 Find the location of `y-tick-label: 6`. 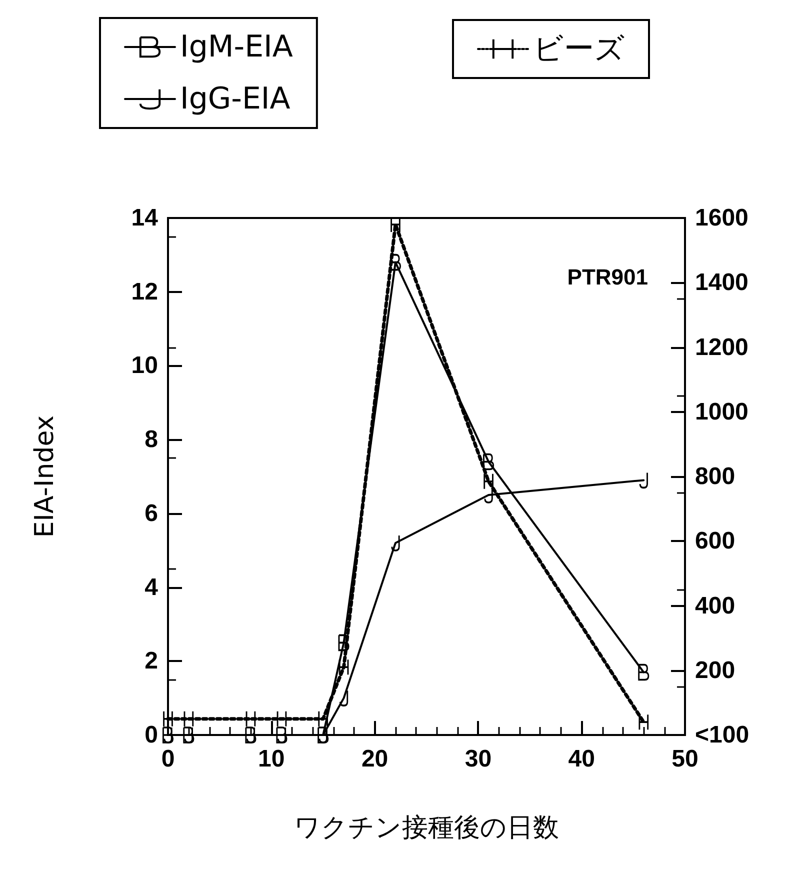

y-tick-label: 6 is located at coordinates (151, 513).